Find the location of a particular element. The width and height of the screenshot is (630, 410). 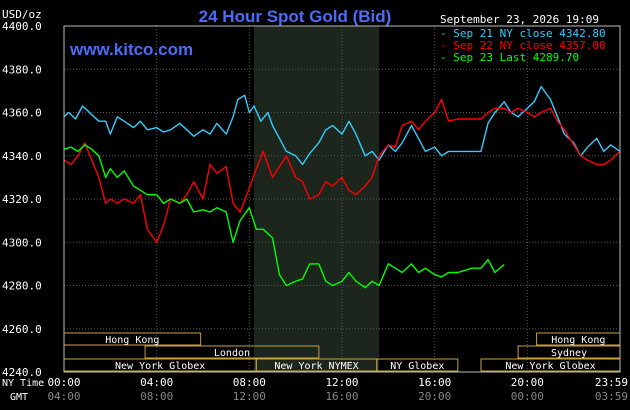

x-tick-label-ny: 23:59 is located at coordinates (611, 382).